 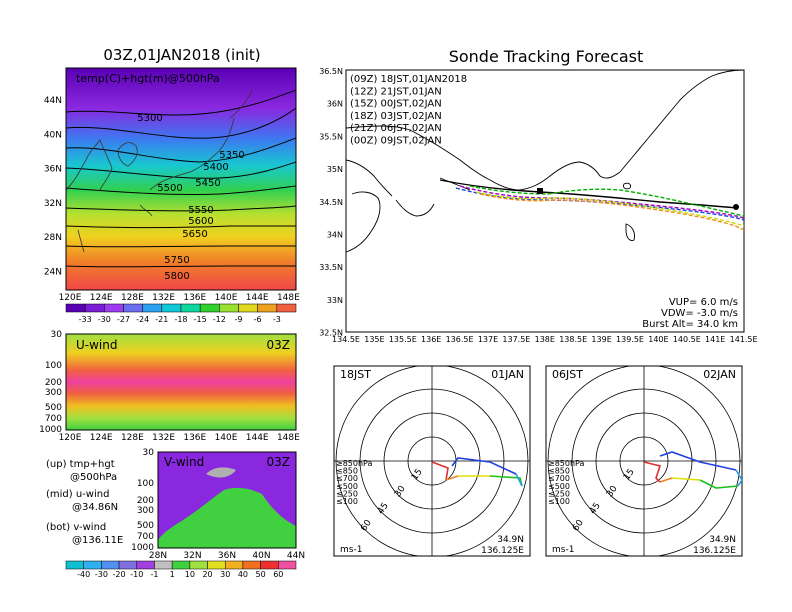 What do you see at coordinates (331, 136) in the screenshot?
I see `tracking-y-tick: 35.5N` at bounding box center [331, 136].